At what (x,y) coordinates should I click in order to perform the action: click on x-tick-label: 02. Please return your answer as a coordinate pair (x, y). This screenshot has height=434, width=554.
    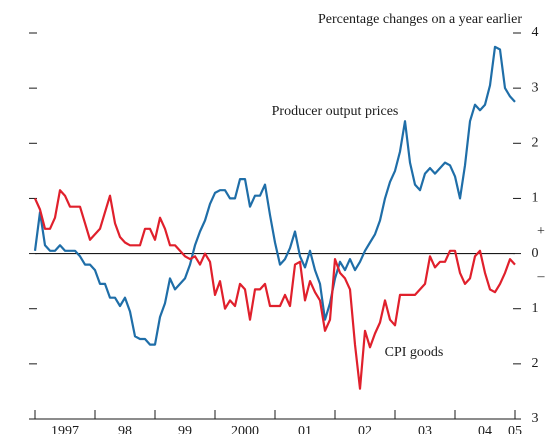
    Looking at the image, I should click on (365, 429).